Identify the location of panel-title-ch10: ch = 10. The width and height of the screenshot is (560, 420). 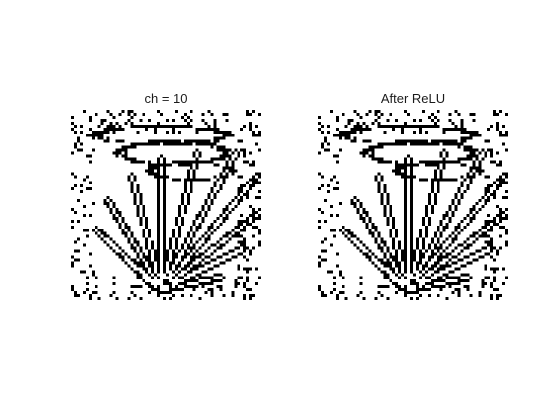
(166, 98).